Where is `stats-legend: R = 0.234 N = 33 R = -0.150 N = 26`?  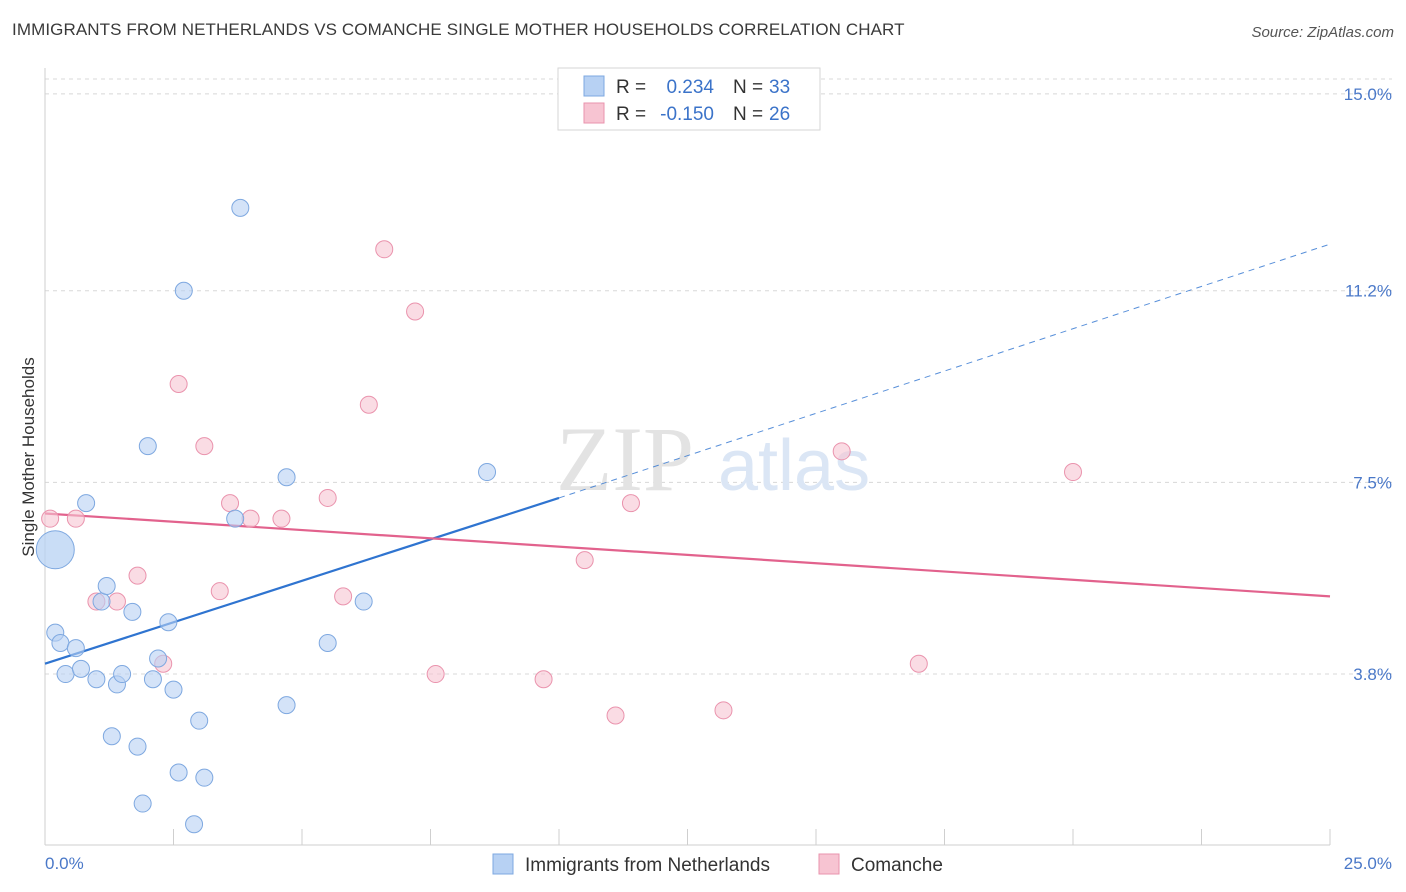
stats-legend: R = 0.234 N = 33 R = -0.150 N = 26 is located at coordinates (689, 99).